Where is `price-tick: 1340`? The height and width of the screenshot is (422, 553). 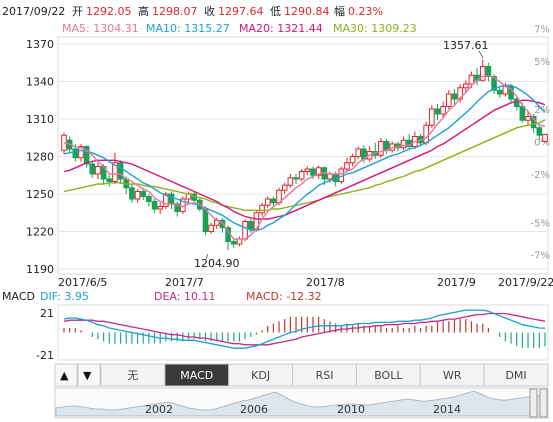 price-tick: 1340 is located at coordinates (40, 82).